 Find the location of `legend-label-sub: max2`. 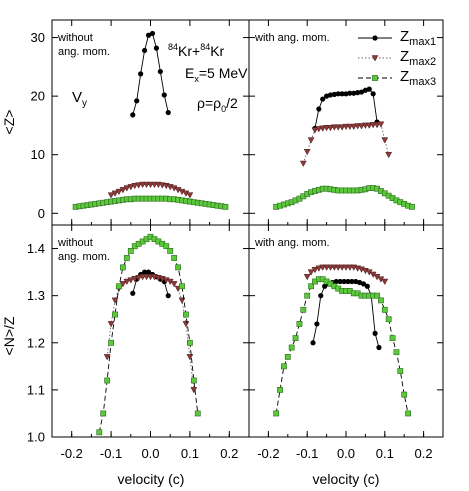

legend-label-sub: max2 is located at coordinates (422, 62).